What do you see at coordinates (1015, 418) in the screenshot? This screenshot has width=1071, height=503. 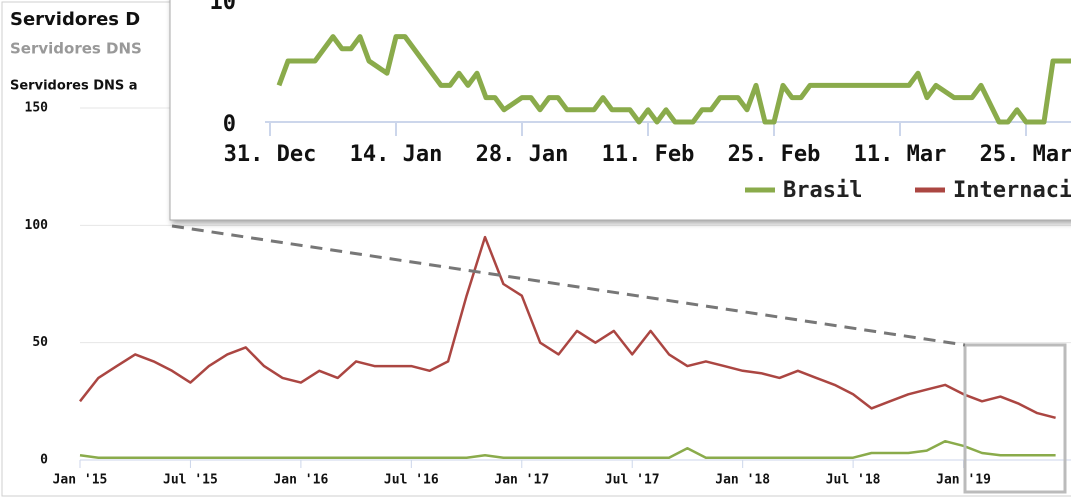 I see `zoom-box` at bounding box center [1015, 418].